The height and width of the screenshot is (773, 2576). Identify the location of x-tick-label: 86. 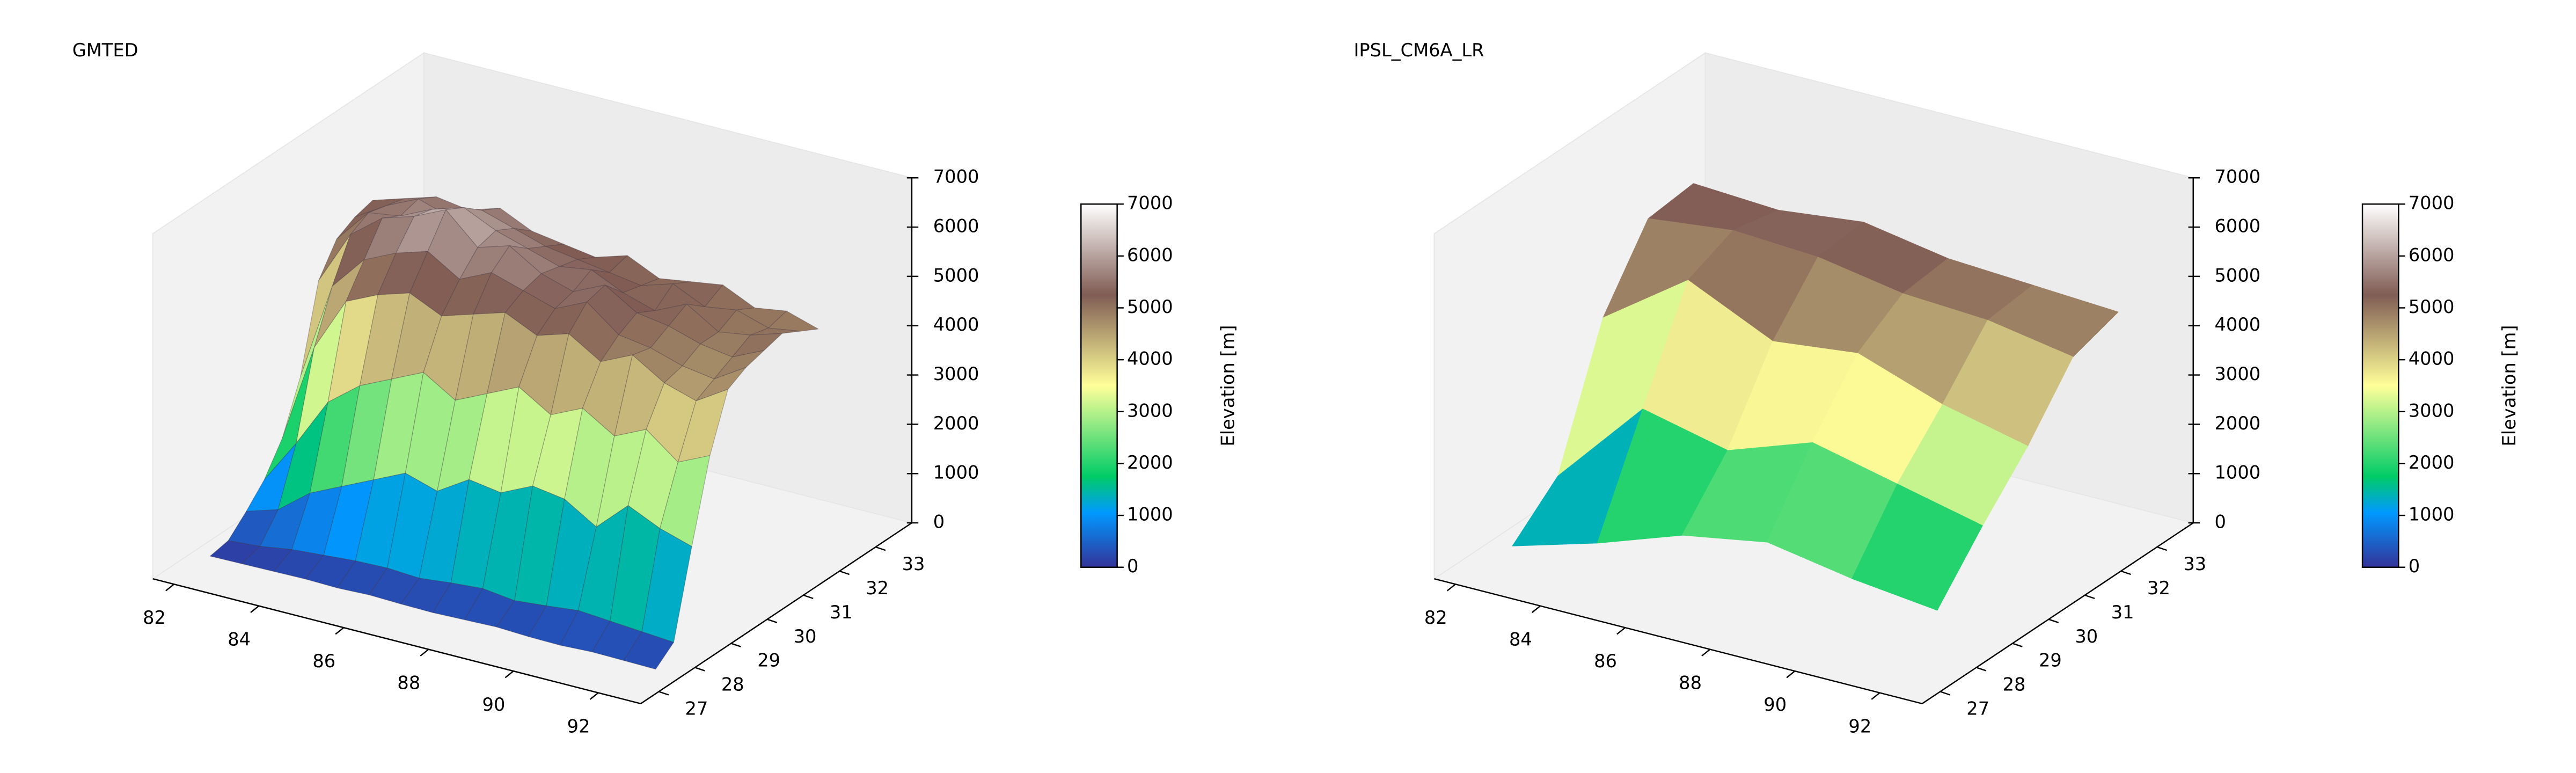
(323, 661).